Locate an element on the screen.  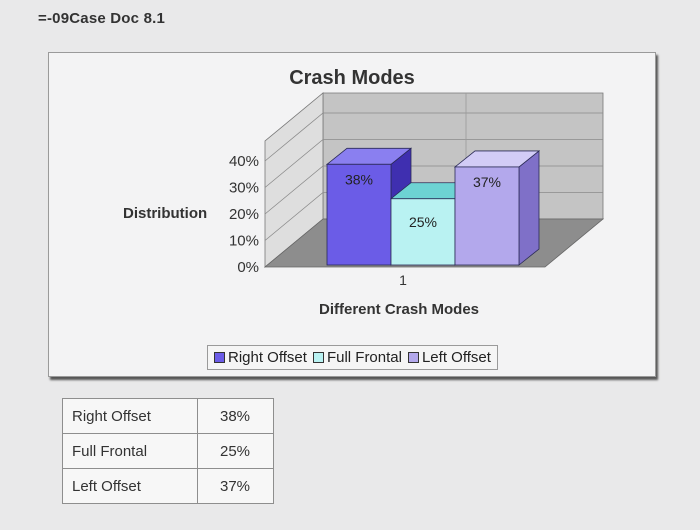
x-tick-label: 1 is located at coordinates (403, 280).